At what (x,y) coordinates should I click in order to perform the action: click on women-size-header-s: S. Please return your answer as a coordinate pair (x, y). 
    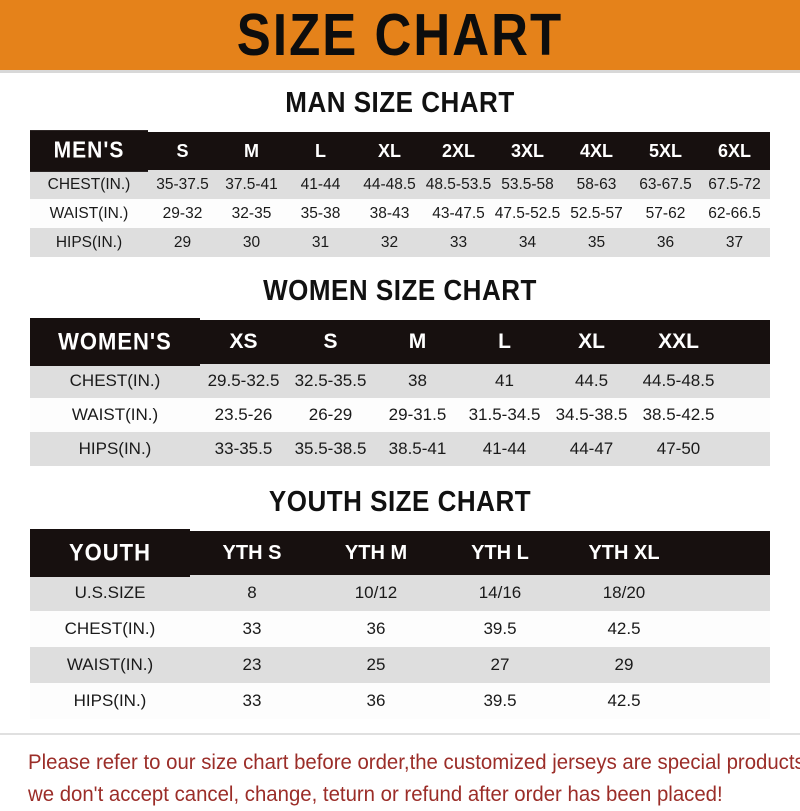
    Looking at the image, I should click on (330, 342).